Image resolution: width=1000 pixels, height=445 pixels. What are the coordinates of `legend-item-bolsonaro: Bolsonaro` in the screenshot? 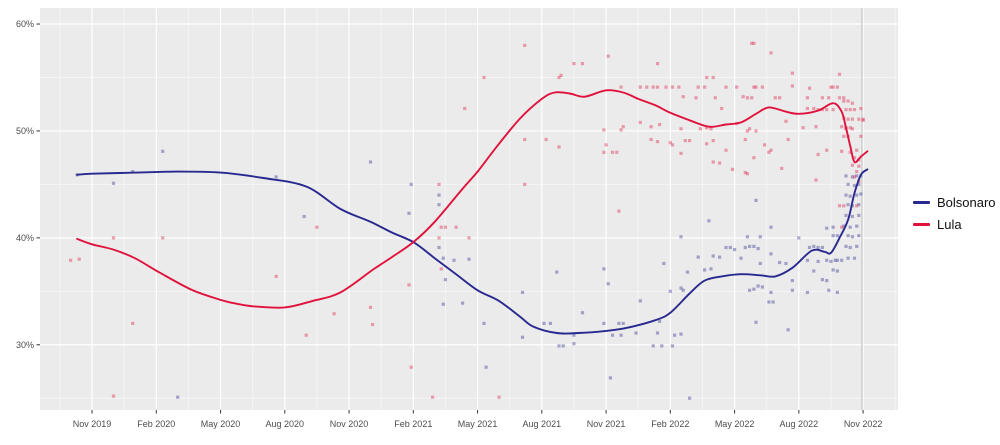 It's located at (954, 202).